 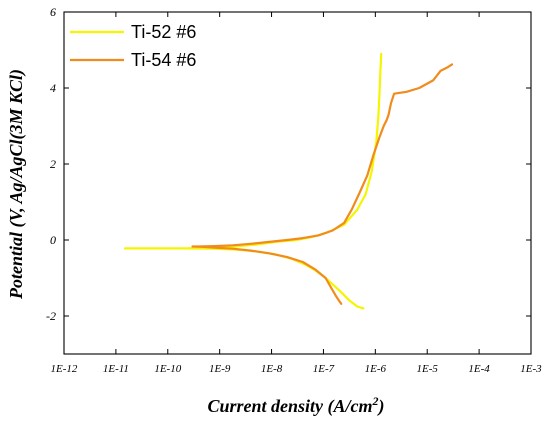 I want to click on y-tick-label: 4, so click(x=53, y=88).